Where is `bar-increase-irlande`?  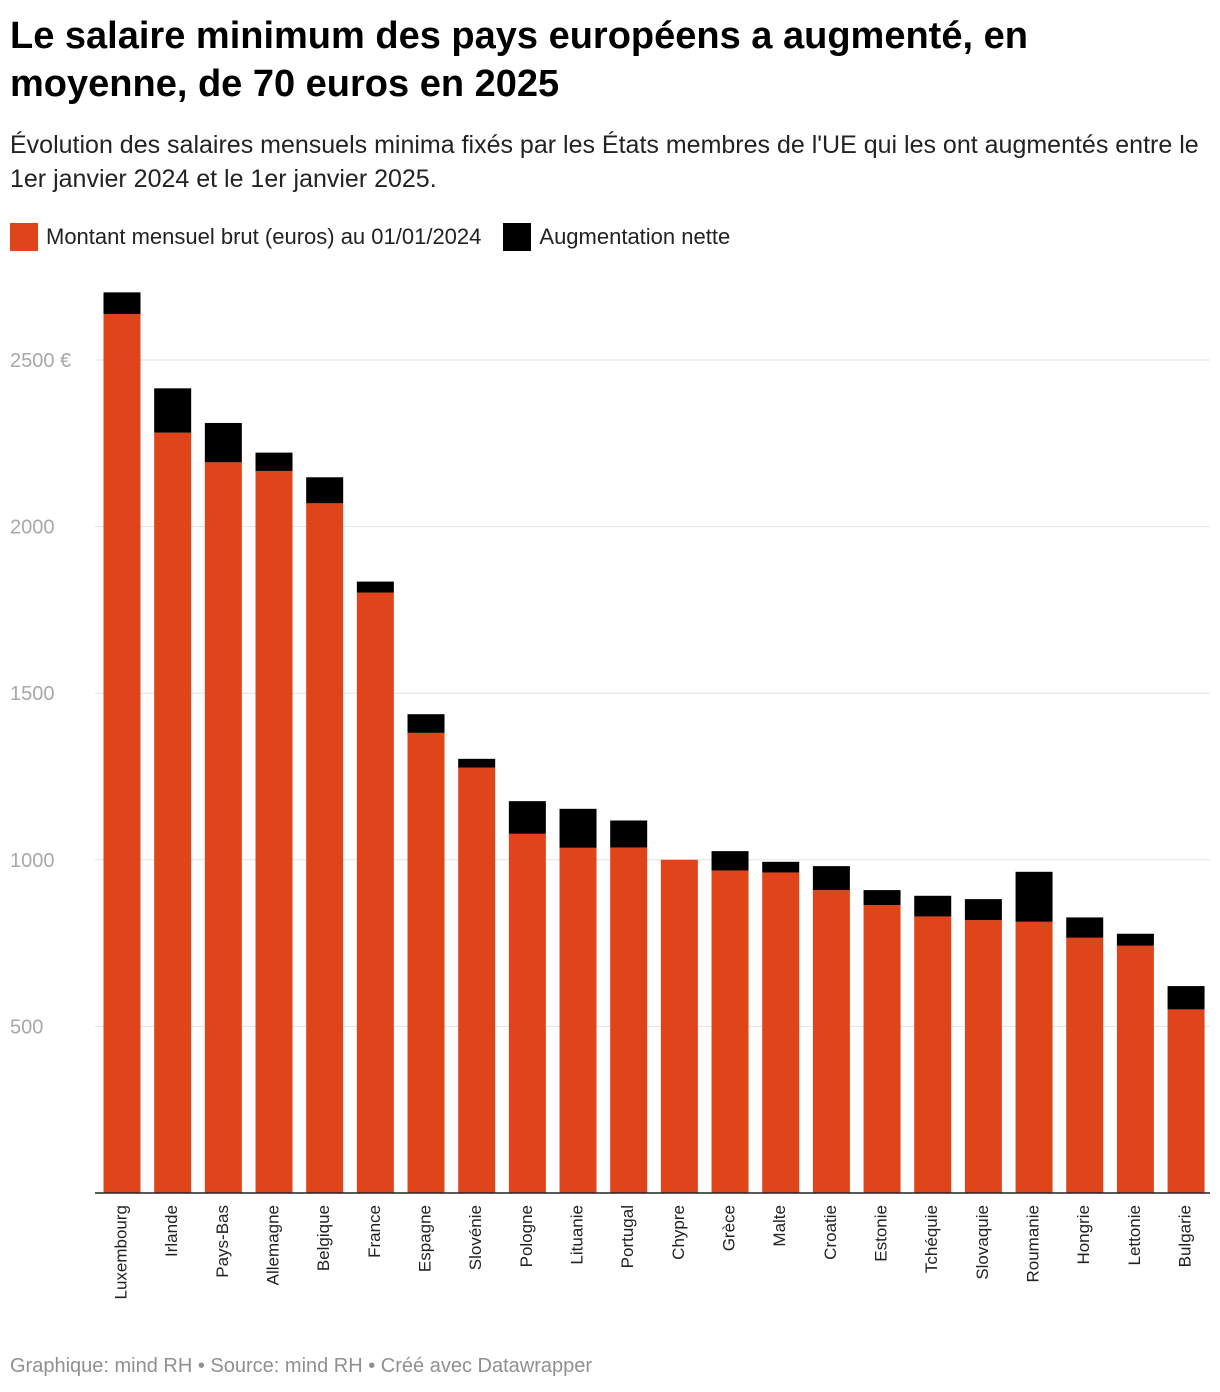 bar-increase-irlande is located at coordinates (173, 410).